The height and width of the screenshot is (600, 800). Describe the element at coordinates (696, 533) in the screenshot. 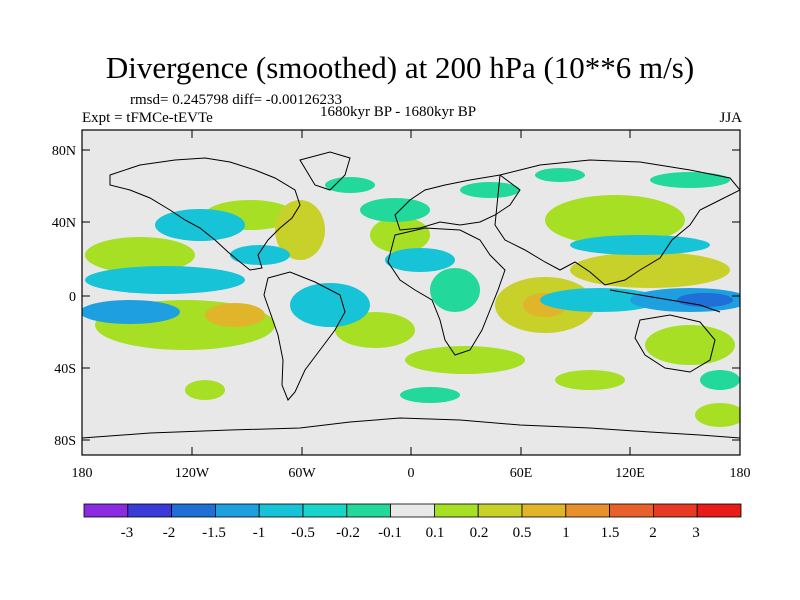

I see `colorbar-label: 3` at that location.